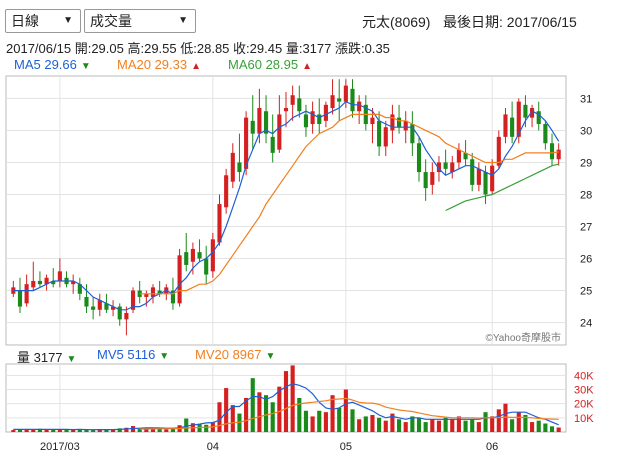 This screenshot has width=621, height=463. I want to click on ma60-legend: MA60 28.95 ▲, so click(270, 64).